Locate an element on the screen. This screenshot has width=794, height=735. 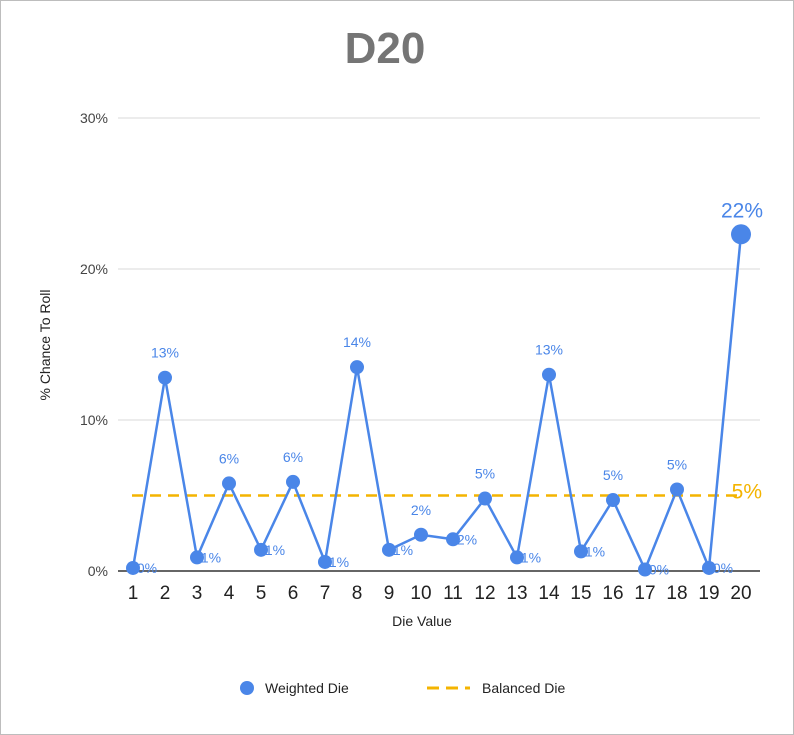
x-tick-label: 15 is located at coordinates (580, 593).